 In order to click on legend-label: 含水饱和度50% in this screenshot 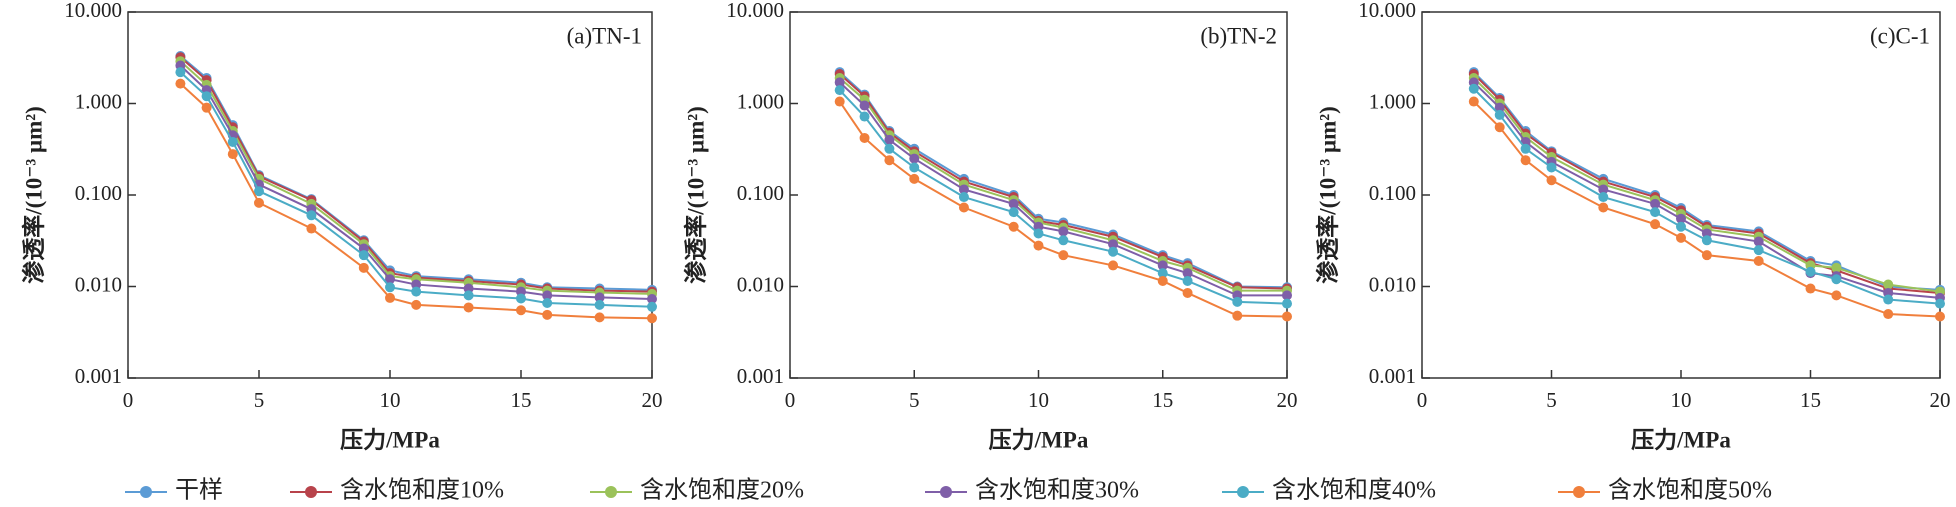, I will do `click(1690, 490)`.